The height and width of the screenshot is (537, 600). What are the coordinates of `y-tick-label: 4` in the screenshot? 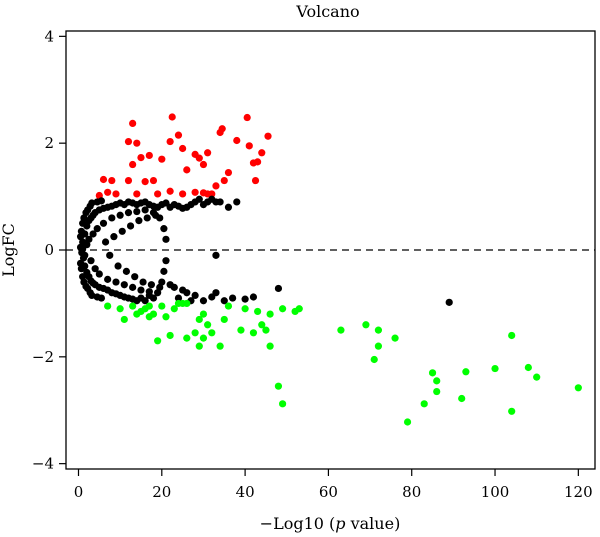 It's located at (49, 36).